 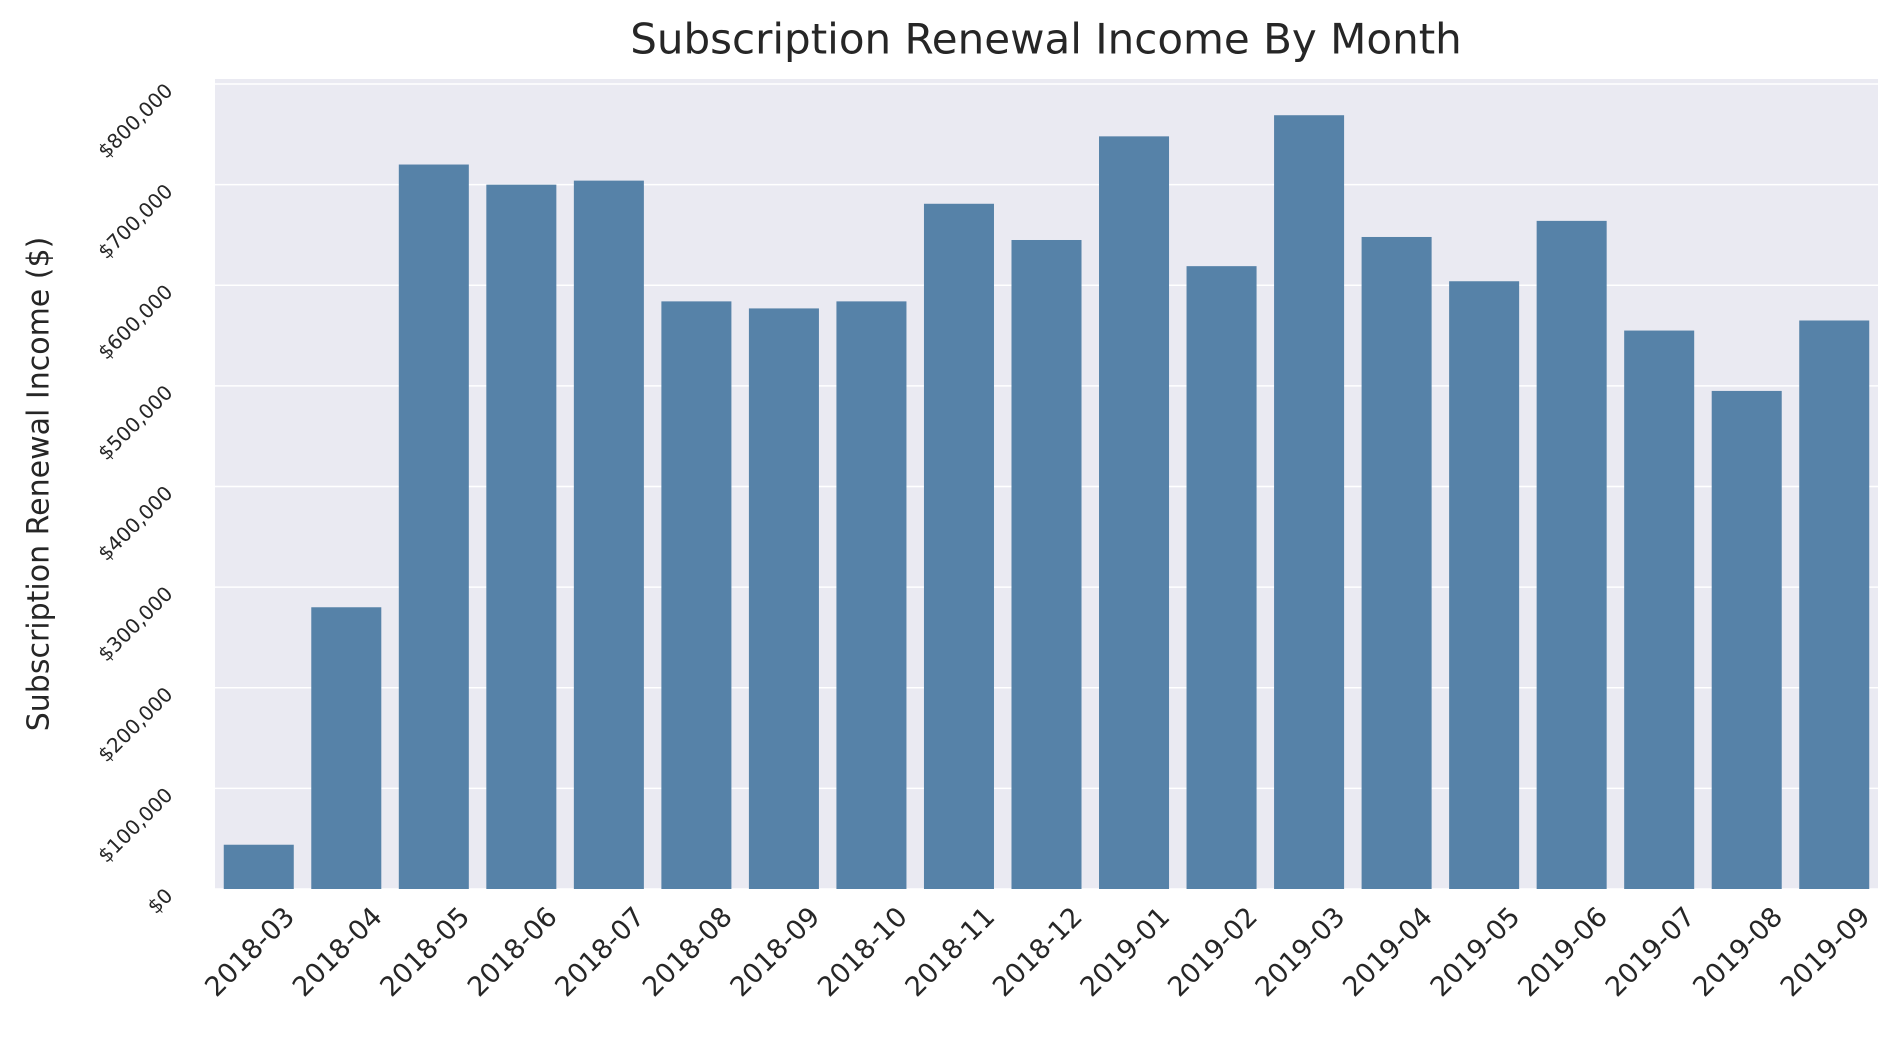 I want to click on x-tick-label: 2019-01, so click(x=1126, y=952).